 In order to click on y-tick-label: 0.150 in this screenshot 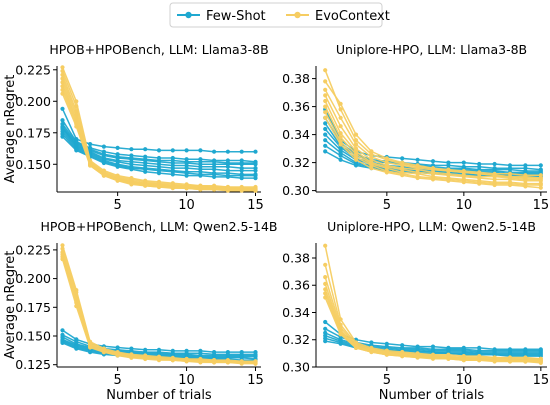, I will do `click(33, 164)`.